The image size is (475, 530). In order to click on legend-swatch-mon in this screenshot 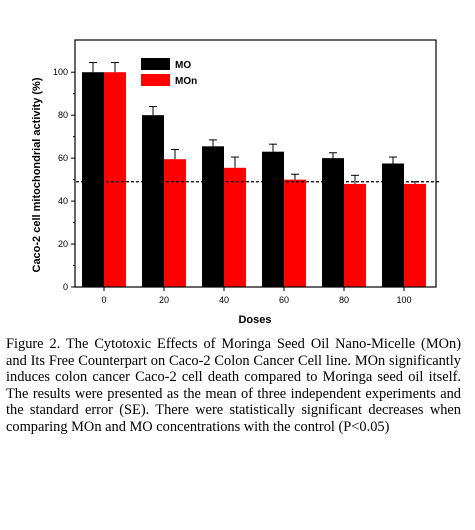, I will do `click(155, 80)`.